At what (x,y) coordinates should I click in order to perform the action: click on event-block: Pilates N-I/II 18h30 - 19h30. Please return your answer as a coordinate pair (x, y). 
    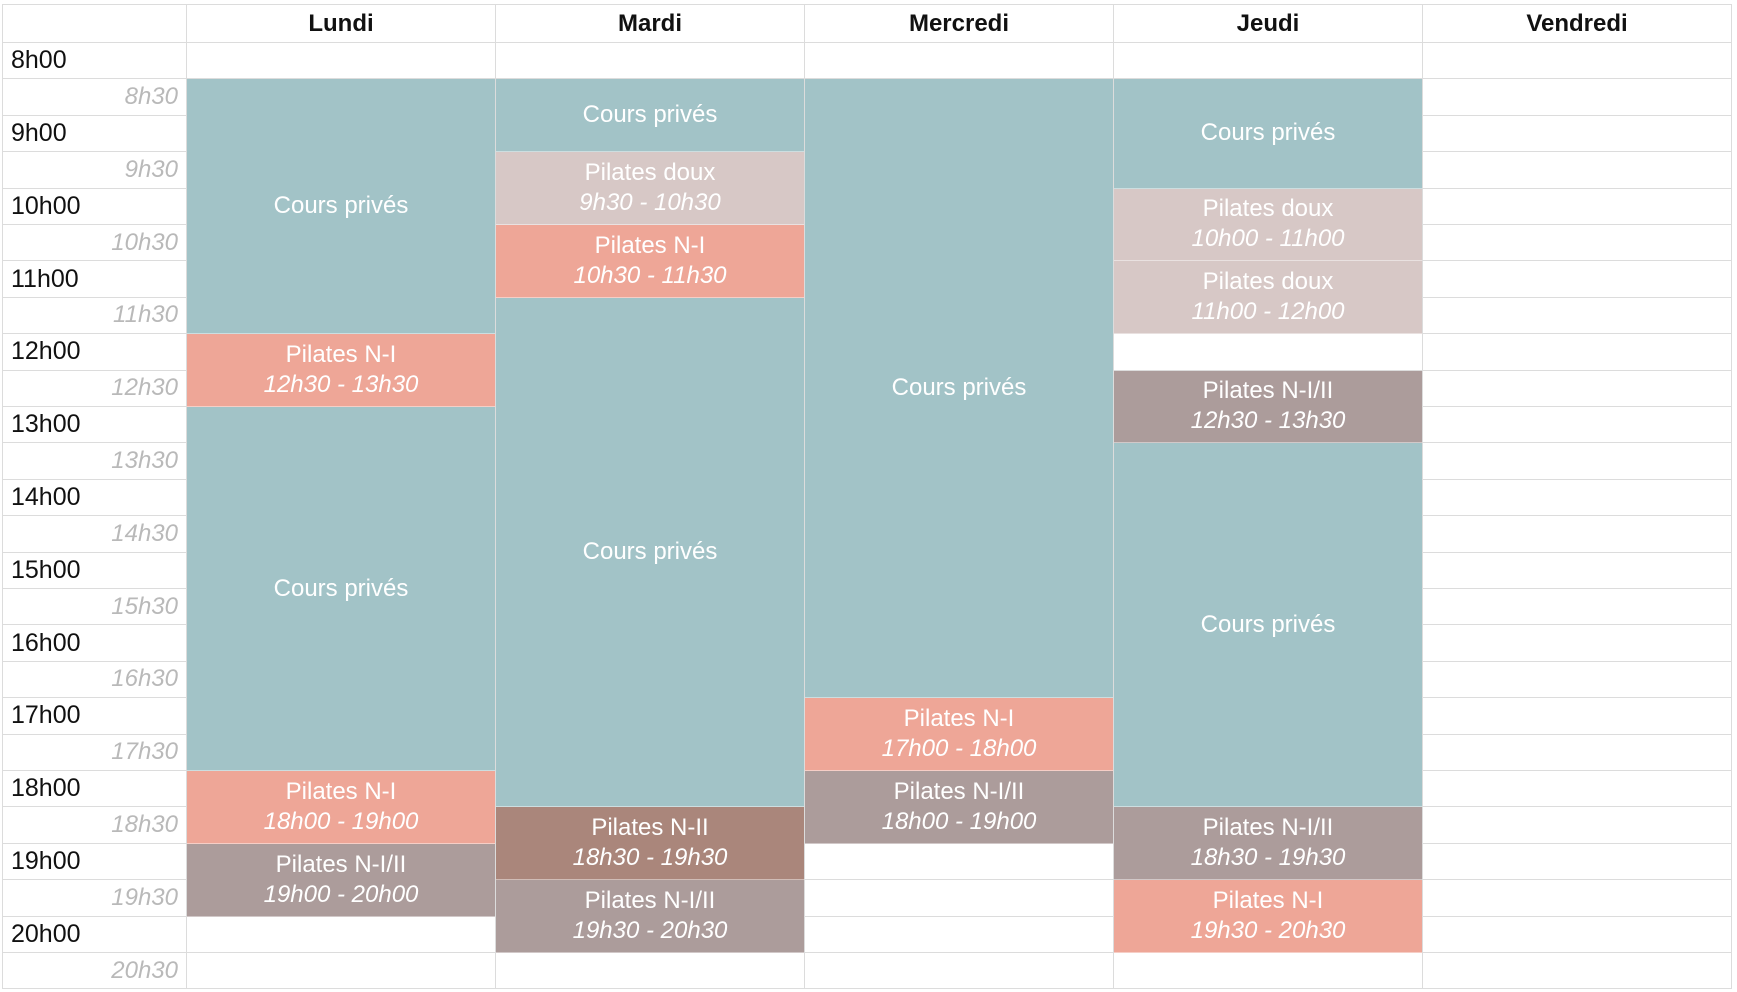
    Looking at the image, I should click on (1268, 844).